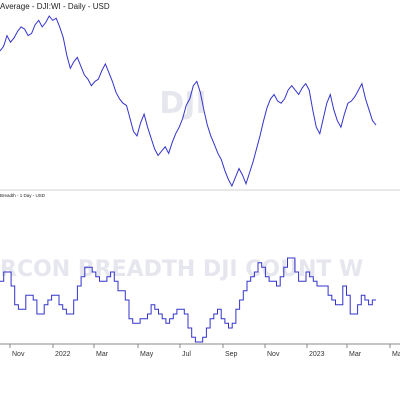  What do you see at coordinates (186, 354) in the screenshot?
I see `x-tick-label: Jul` at bounding box center [186, 354].